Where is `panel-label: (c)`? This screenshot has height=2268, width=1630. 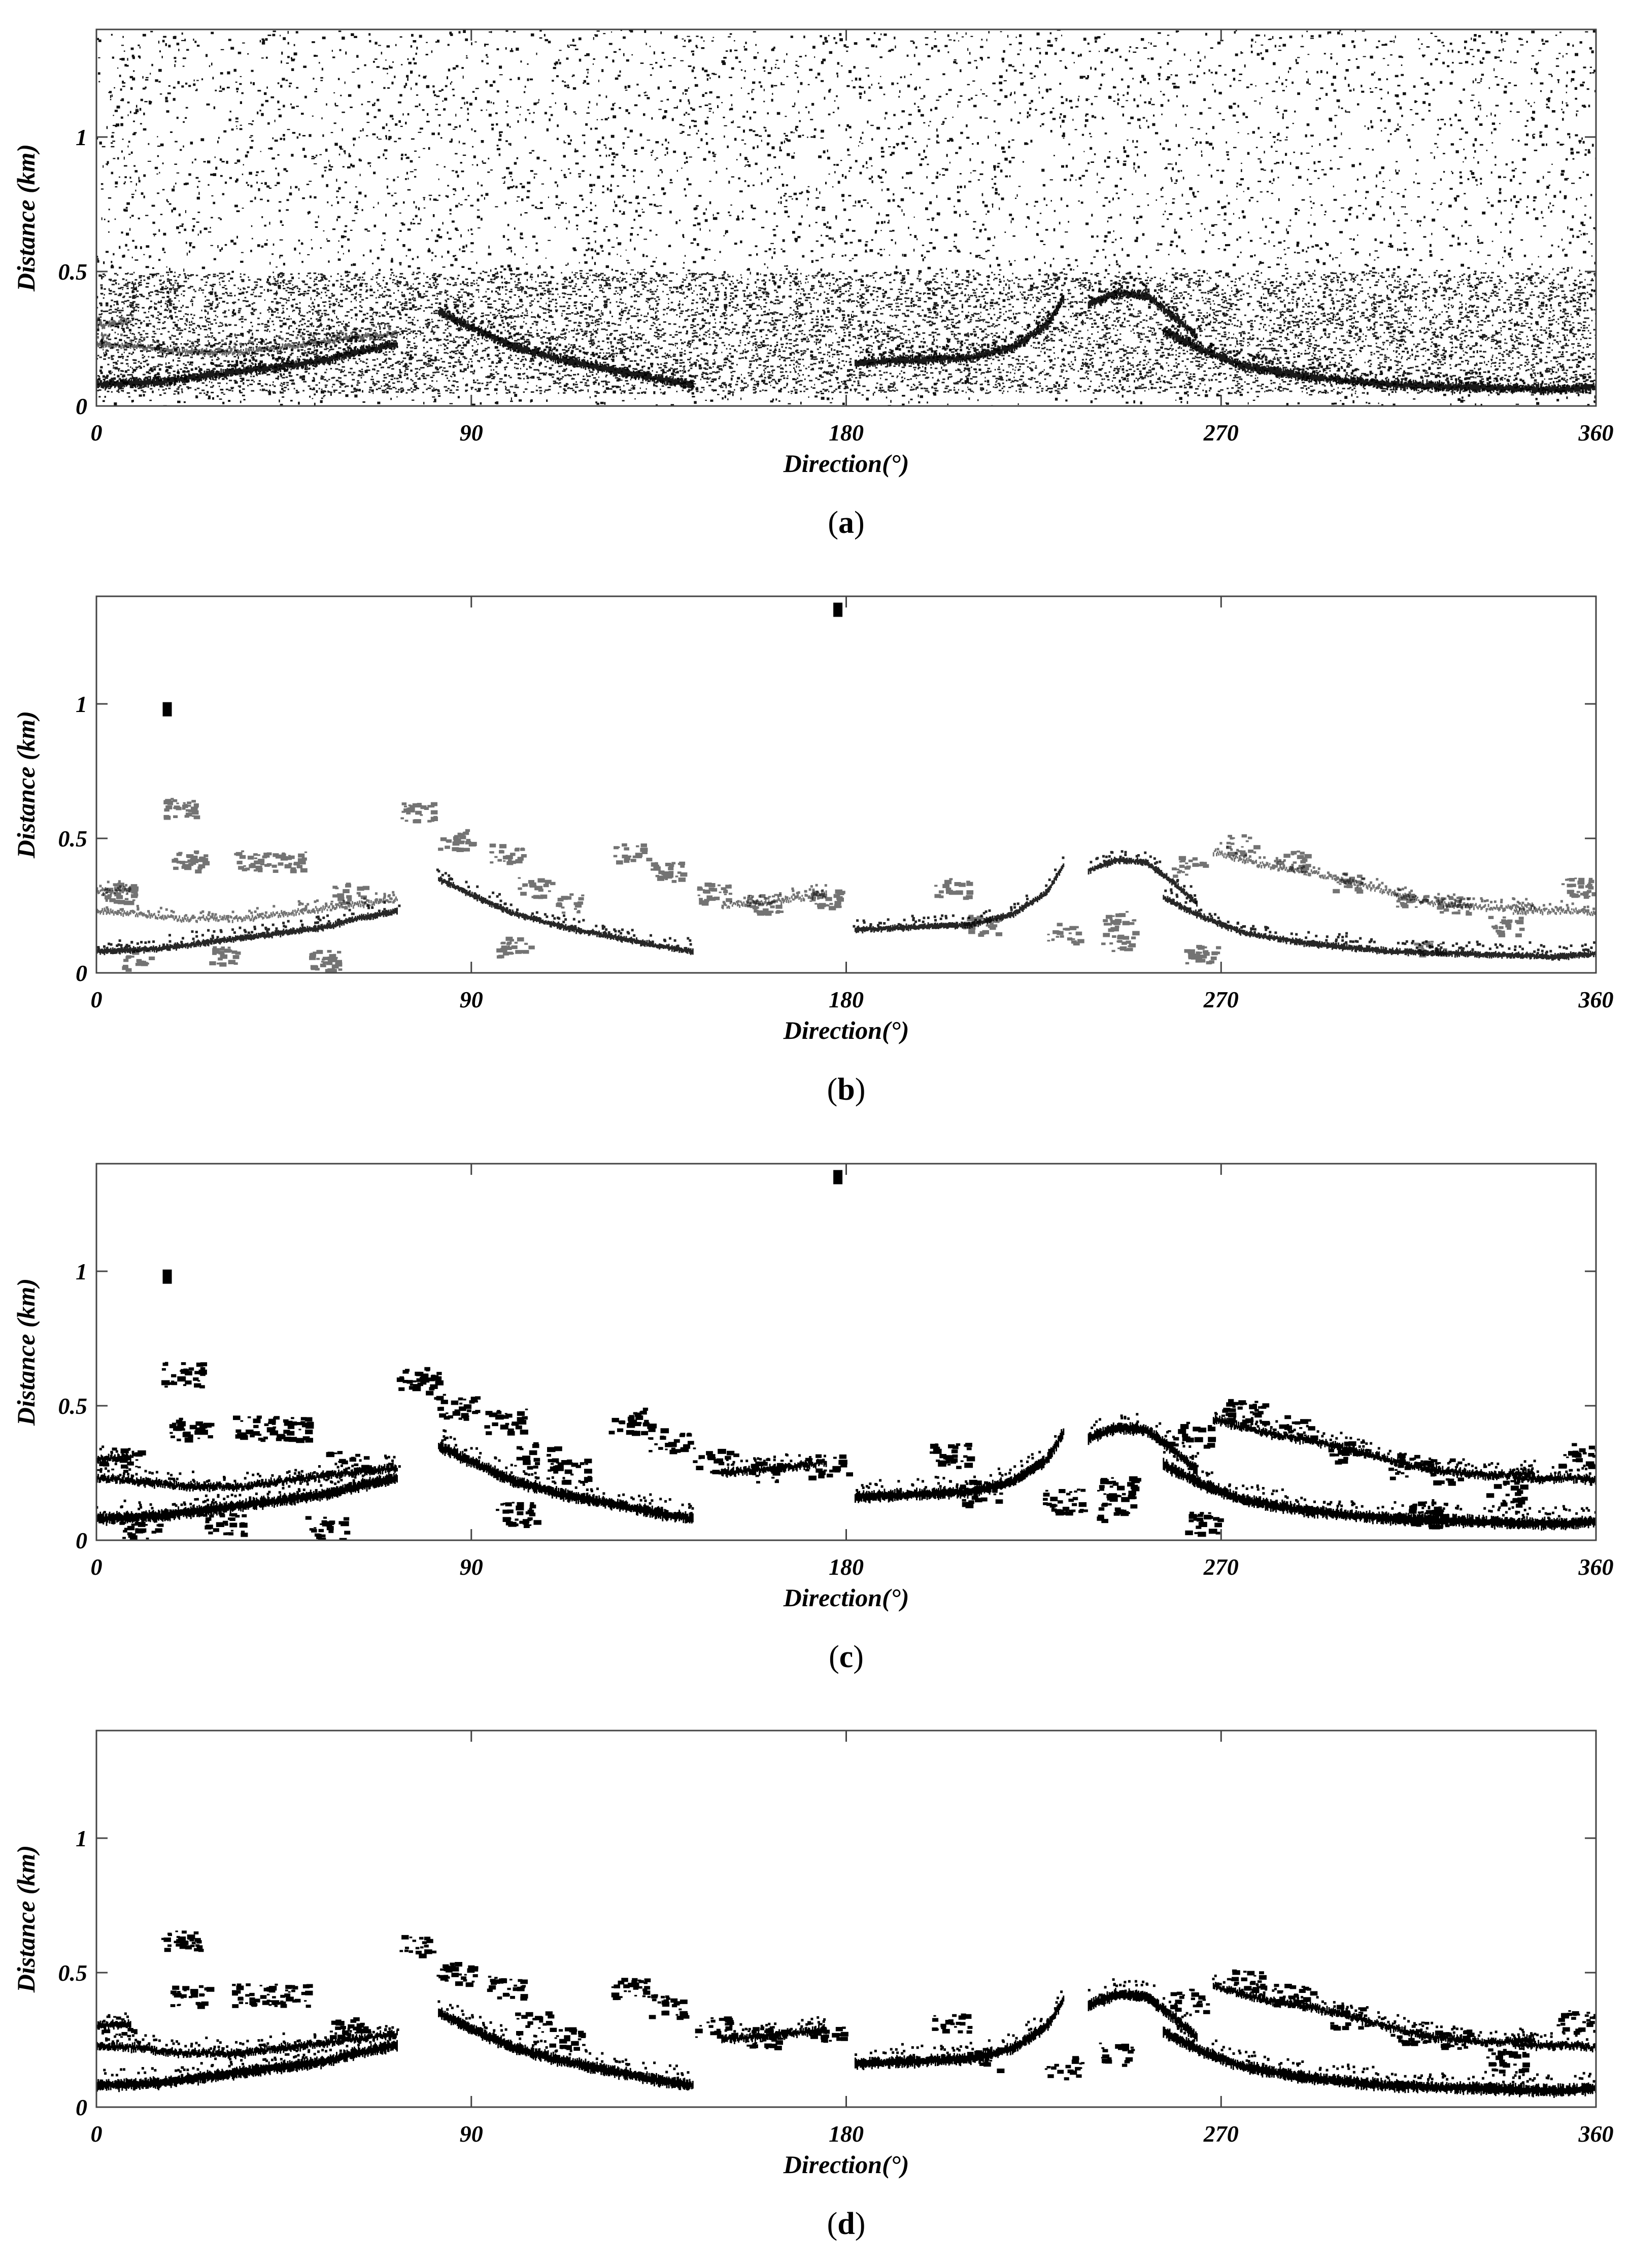
panel-label: (c) is located at coordinates (846, 1657).